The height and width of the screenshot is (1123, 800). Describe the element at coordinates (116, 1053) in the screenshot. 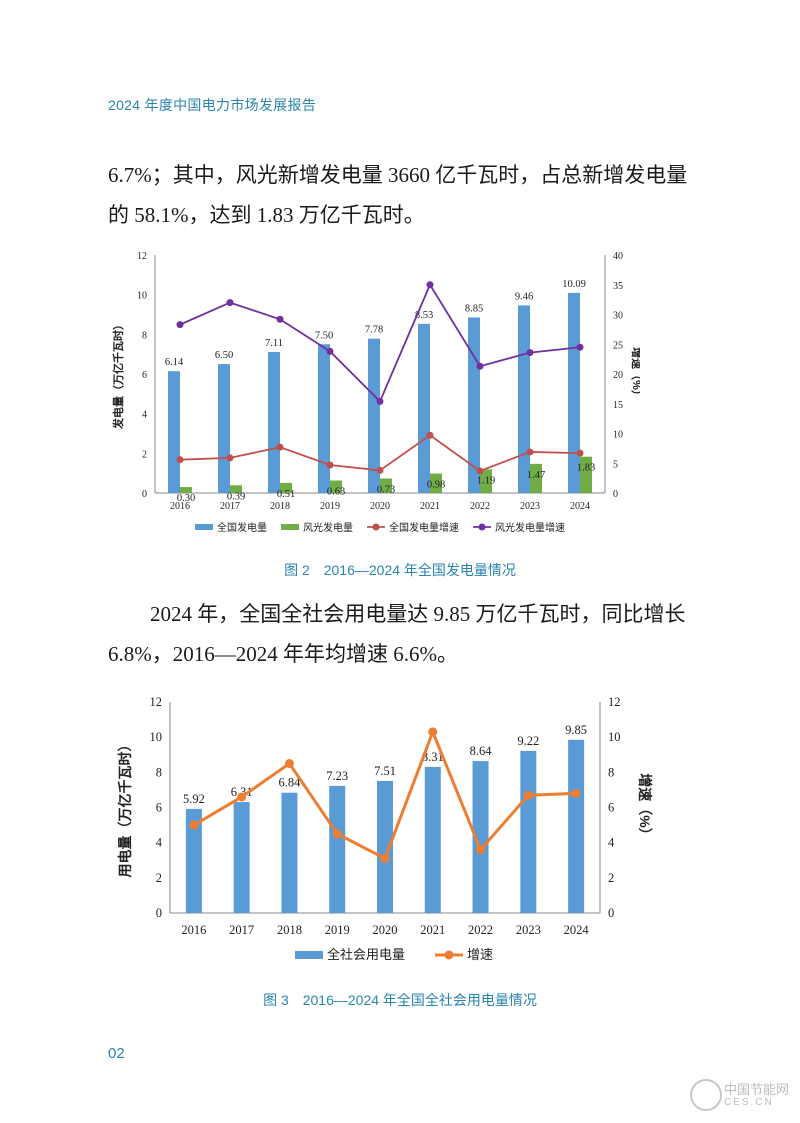

I see `page-number: 02` at that location.